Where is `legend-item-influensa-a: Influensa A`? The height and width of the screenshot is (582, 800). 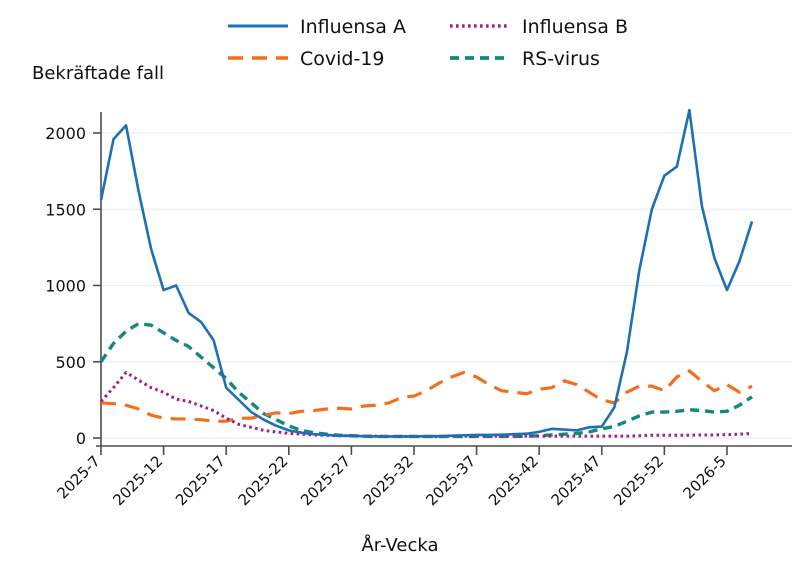
legend-item-influensa-a: Influensa A is located at coordinates (317, 27).